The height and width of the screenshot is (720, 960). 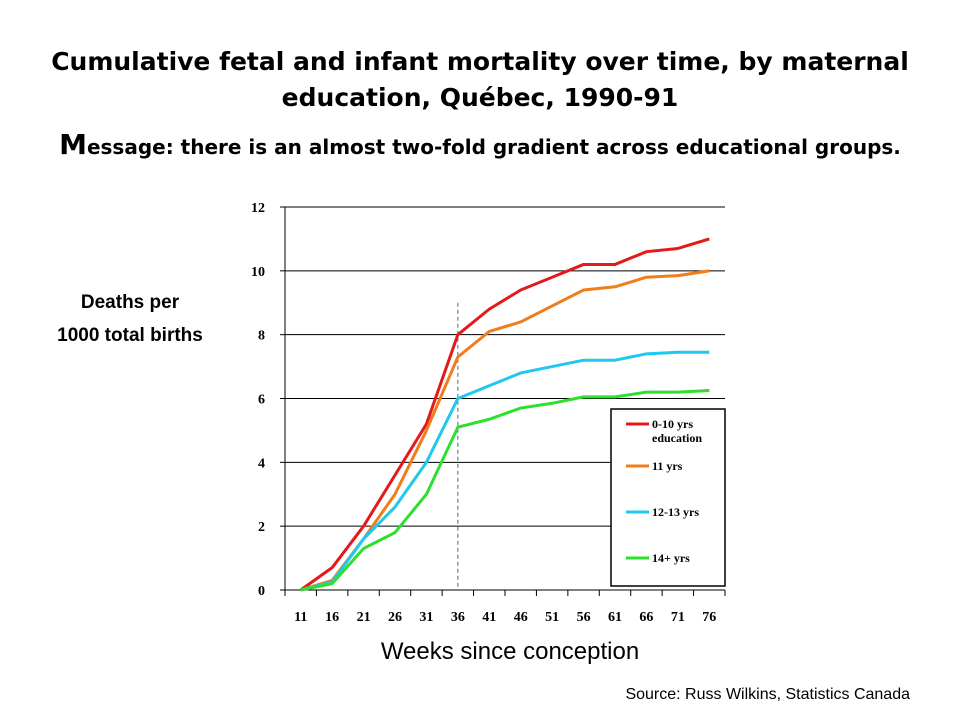 I want to click on y-tick-label-0: 0, so click(x=261, y=591).